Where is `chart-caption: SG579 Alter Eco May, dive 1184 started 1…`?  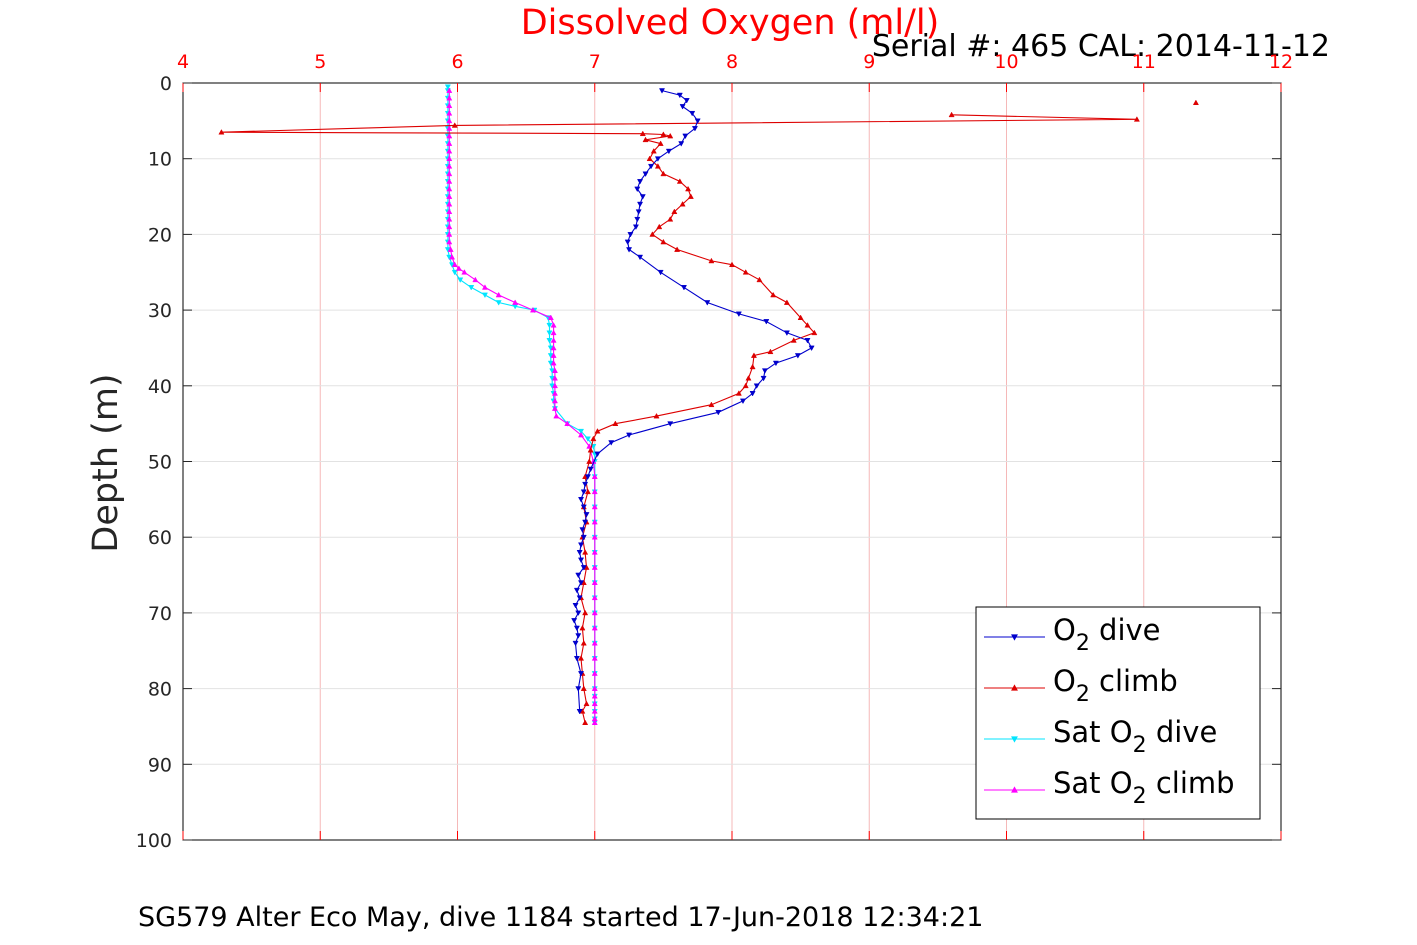
chart-caption: SG579 Alter Eco May, dive 1184 started 1… is located at coordinates (560, 917).